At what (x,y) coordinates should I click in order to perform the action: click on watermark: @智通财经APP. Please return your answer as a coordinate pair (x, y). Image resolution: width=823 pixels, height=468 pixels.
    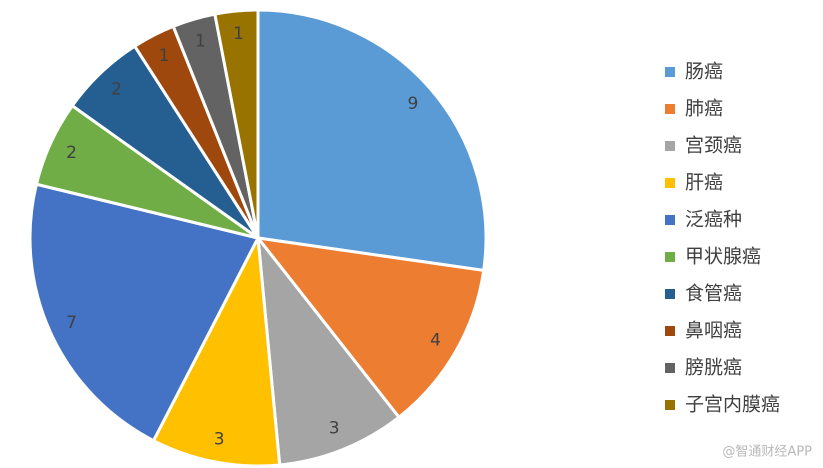
    Looking at the image, I should click on (767, 452).